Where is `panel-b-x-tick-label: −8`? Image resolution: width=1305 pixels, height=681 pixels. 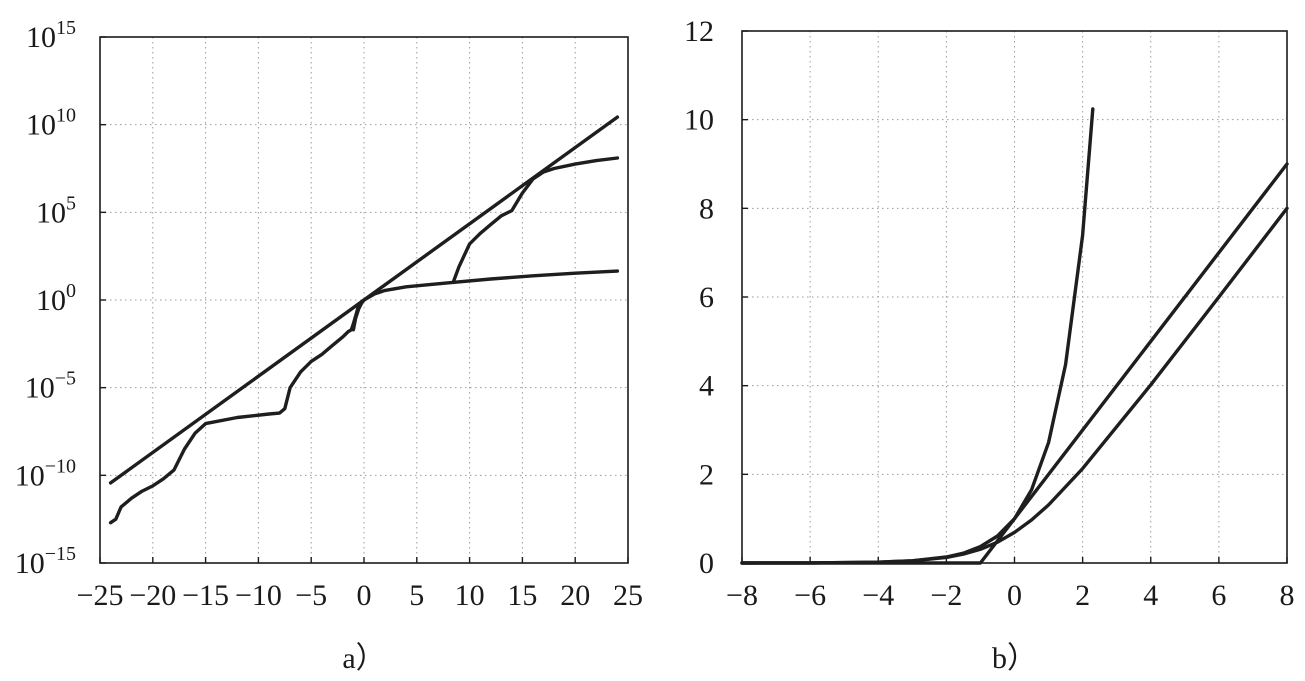
panel-b-x-tick-label: −8 is located at coordinates (742, 595).